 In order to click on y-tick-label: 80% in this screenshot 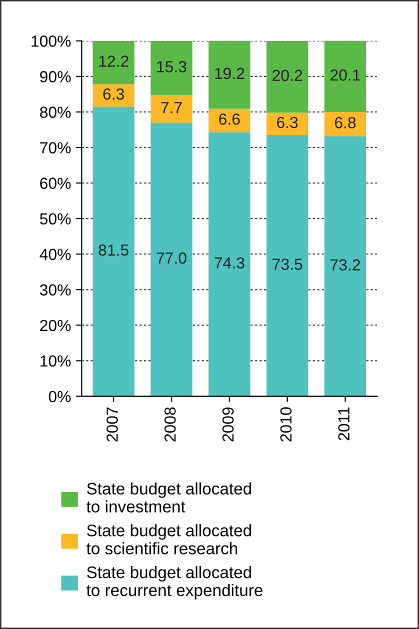, I will do `click(55, 112)`.